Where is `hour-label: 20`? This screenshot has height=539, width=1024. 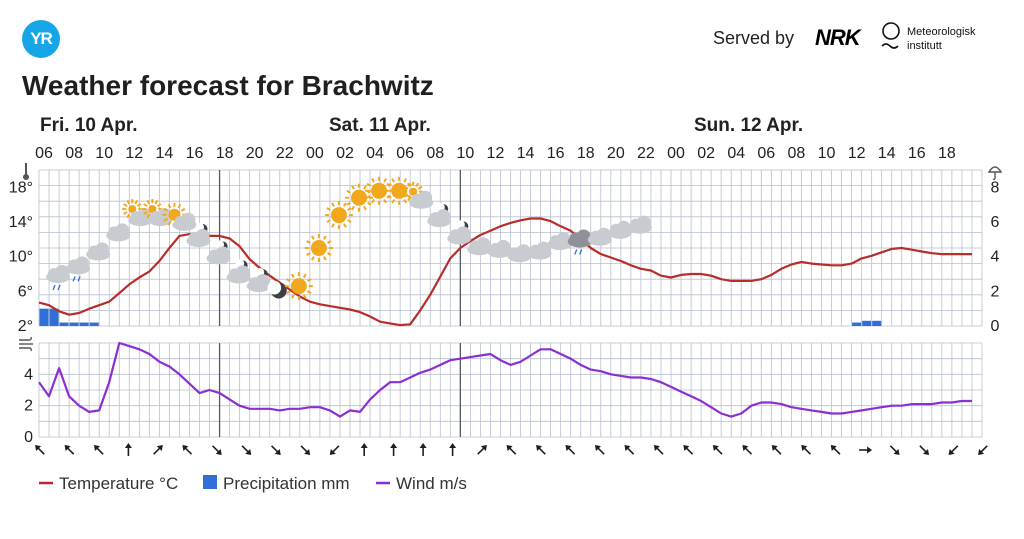 hour-label: 20 is located at coordinates (255, 153).